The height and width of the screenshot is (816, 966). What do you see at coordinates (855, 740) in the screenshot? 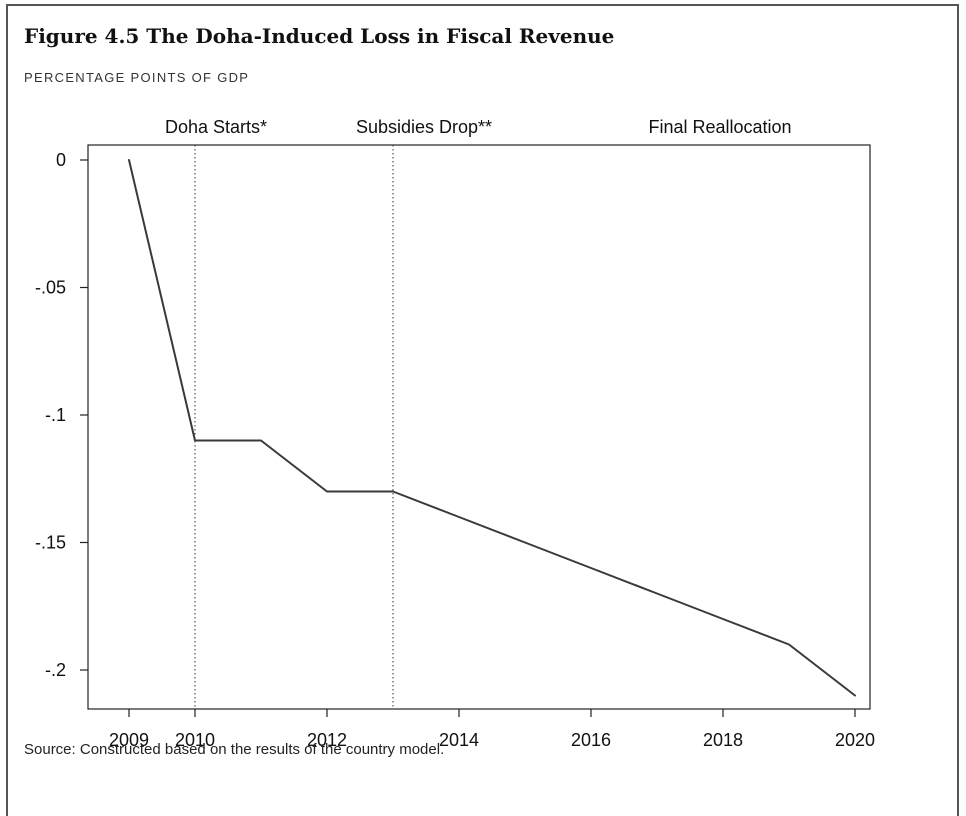
I see `x-tick-label: 2020` at bounding box center [855, 740].